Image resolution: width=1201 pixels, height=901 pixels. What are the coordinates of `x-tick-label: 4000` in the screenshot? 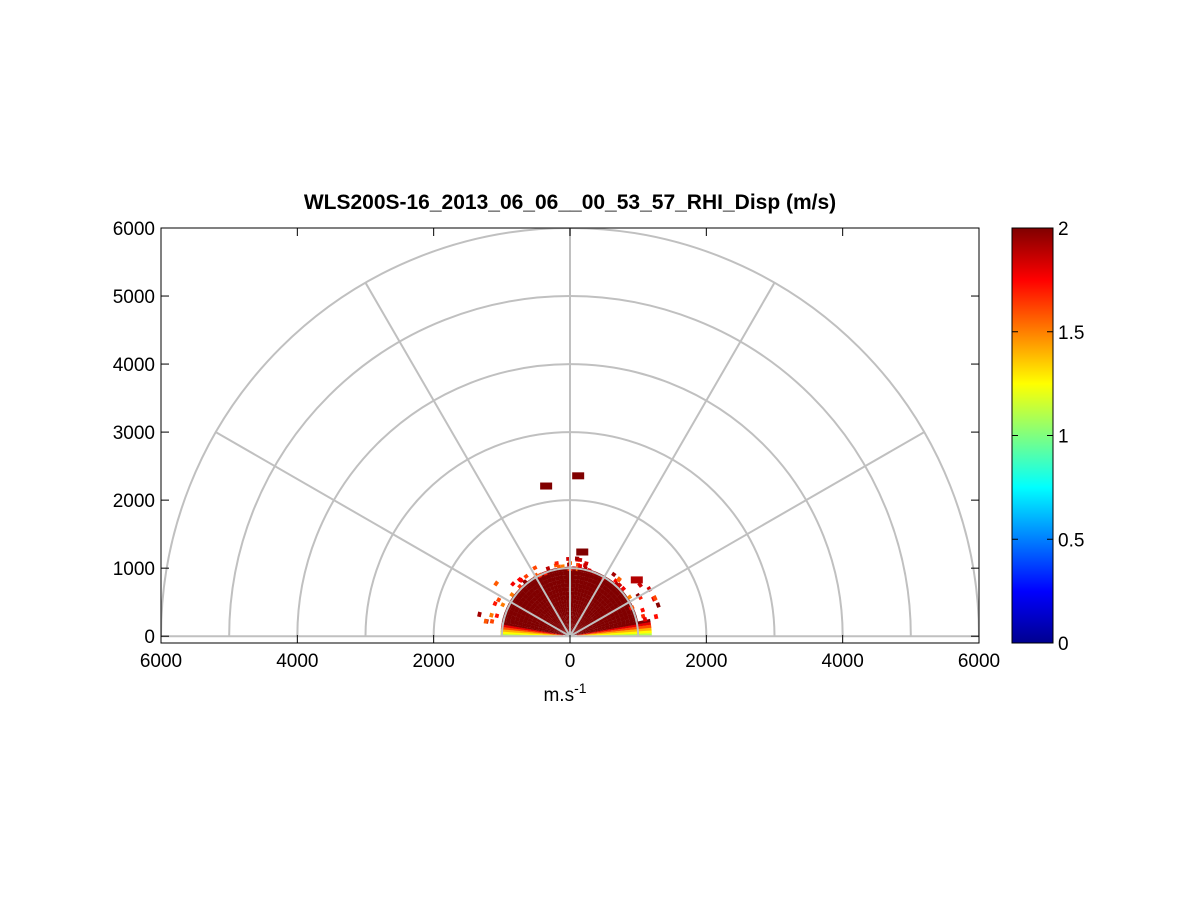 It's located at (297, 661).